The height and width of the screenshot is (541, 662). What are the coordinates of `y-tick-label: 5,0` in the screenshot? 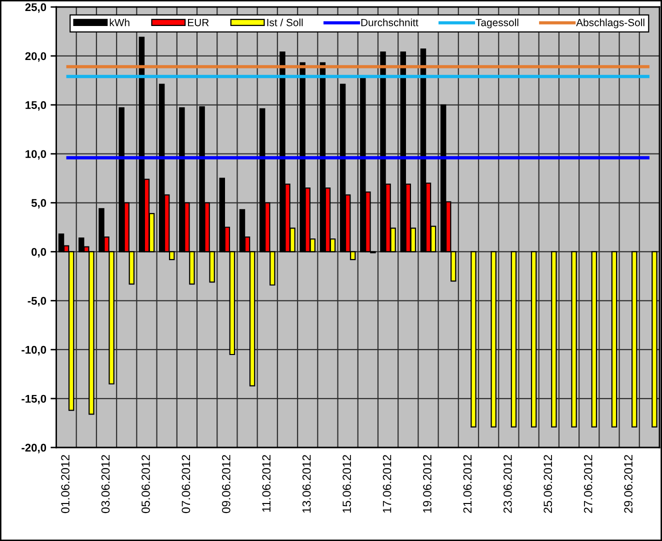 It's located at (38, 204).